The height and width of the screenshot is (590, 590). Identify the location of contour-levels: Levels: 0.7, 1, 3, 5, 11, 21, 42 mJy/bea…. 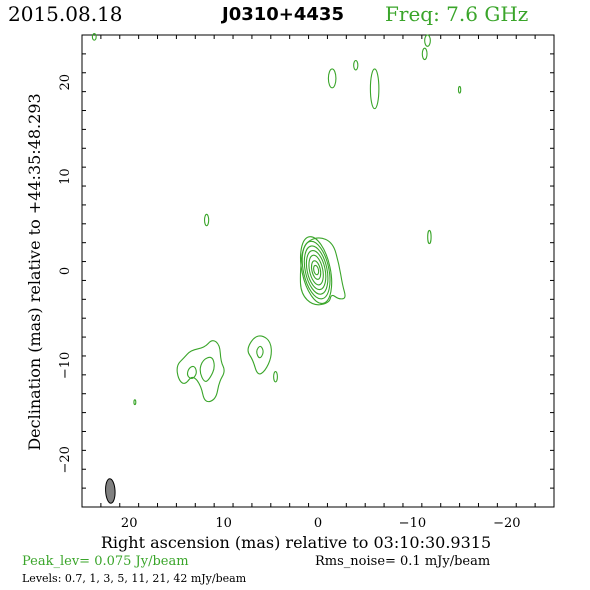
(134, 578).